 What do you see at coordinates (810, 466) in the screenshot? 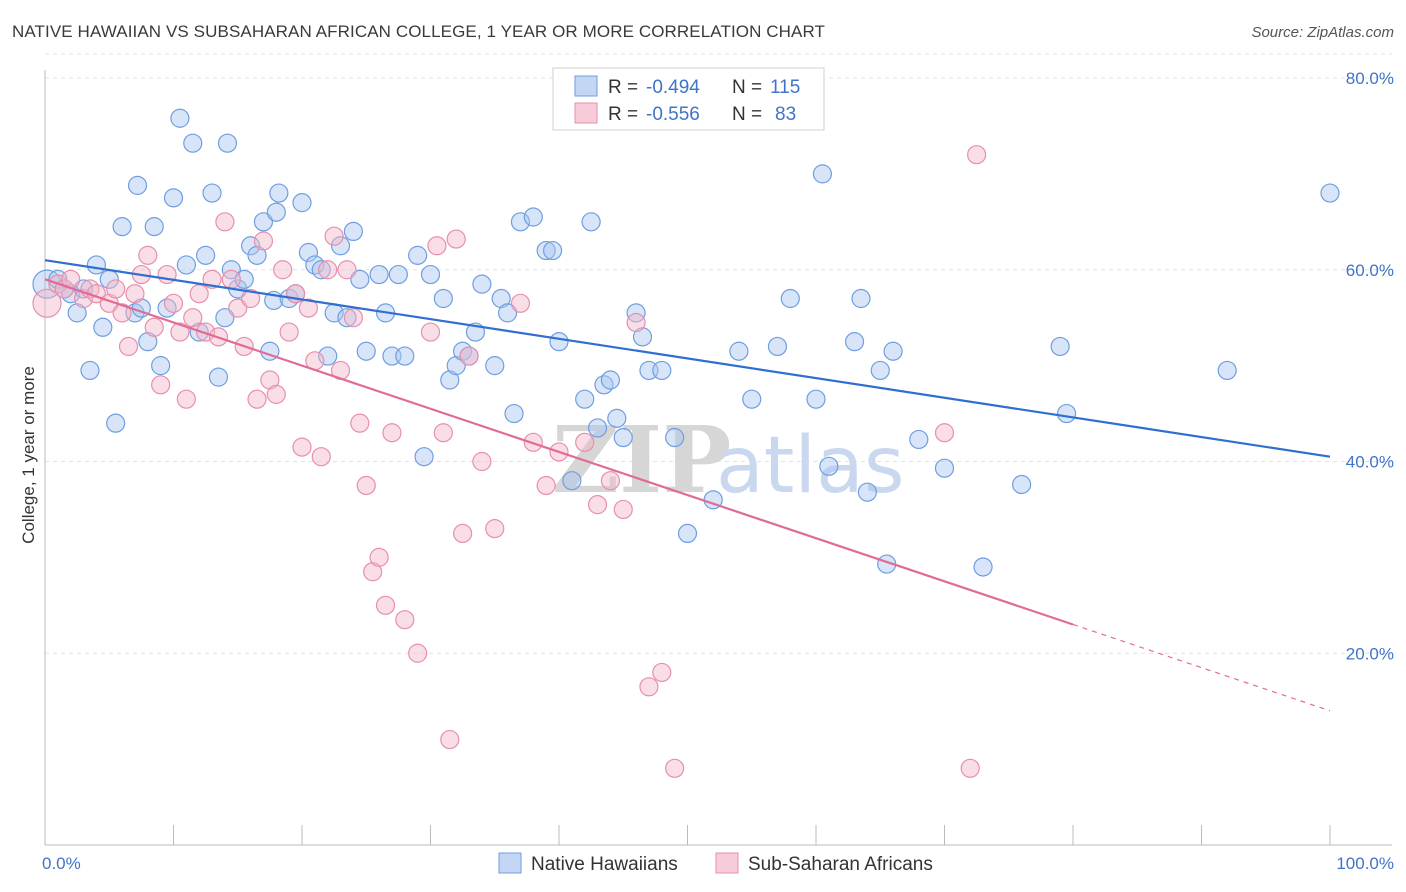
I see `watermark-atlas: atlas` at bounding box center [810, 466].